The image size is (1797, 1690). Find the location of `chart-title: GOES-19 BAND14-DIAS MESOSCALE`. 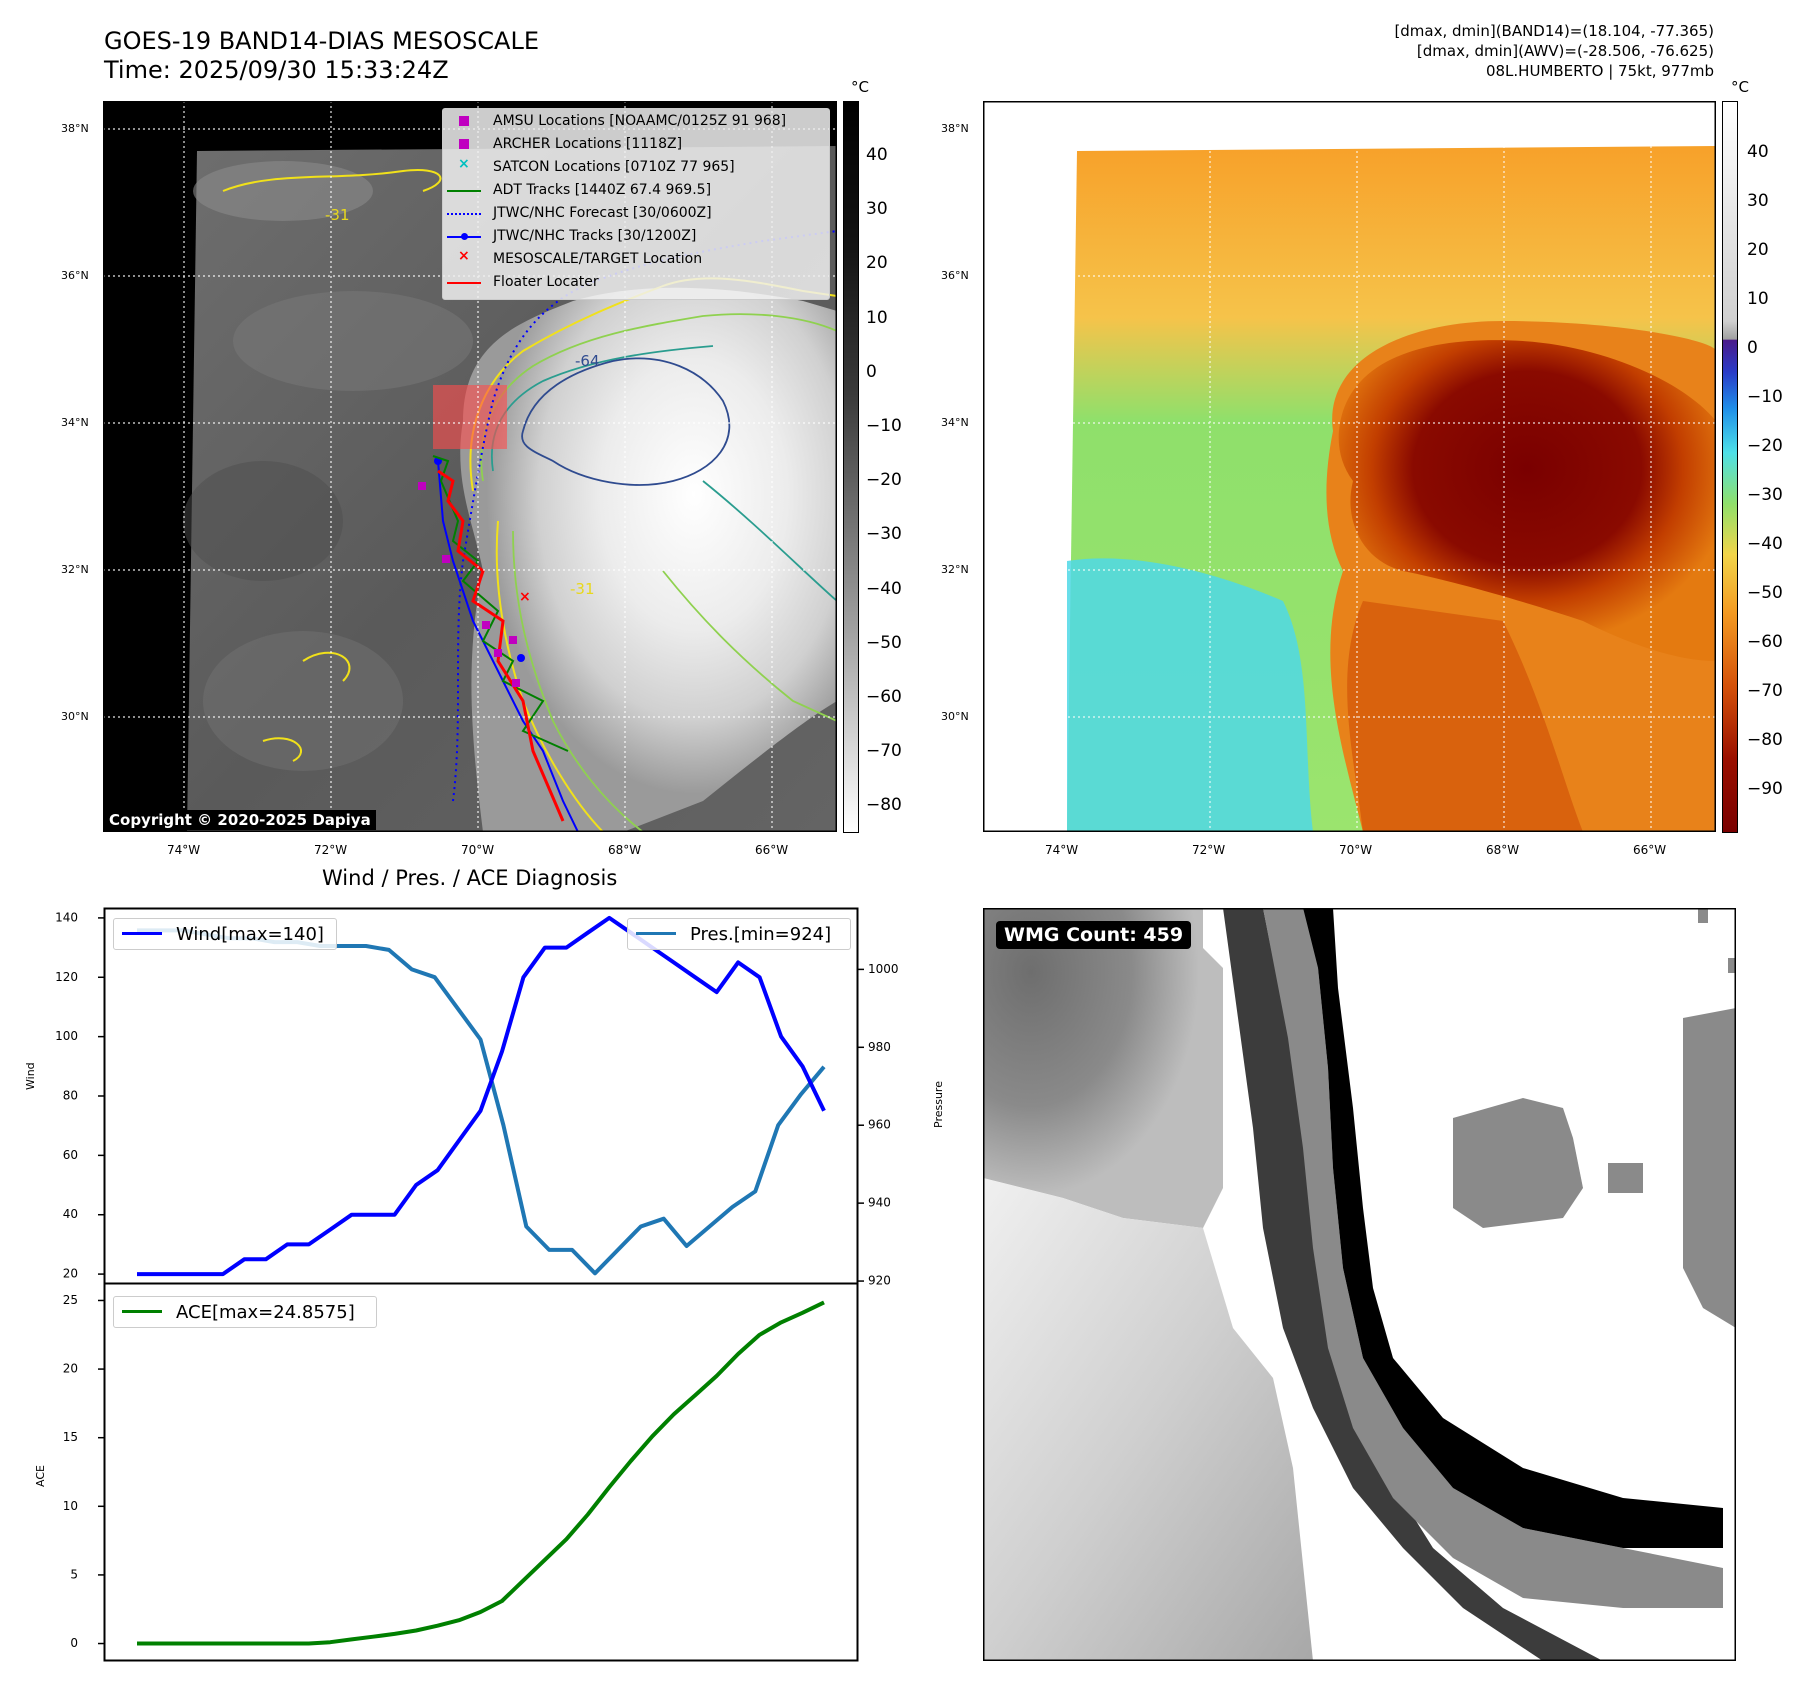

chart-title: GOES-19 BAND14-DIAS MESOSCALE is located at coordinates (322, 41).